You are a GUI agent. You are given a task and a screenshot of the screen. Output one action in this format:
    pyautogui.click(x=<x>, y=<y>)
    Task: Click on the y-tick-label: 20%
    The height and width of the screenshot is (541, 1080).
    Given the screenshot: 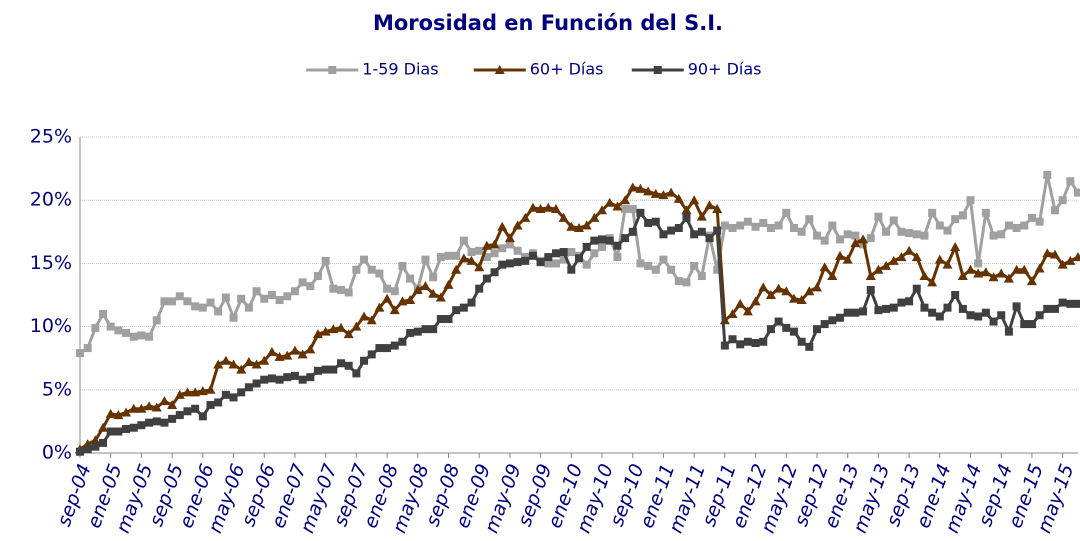 What is the action you would take?
    pyautogui.click(x=51, y=200)
    